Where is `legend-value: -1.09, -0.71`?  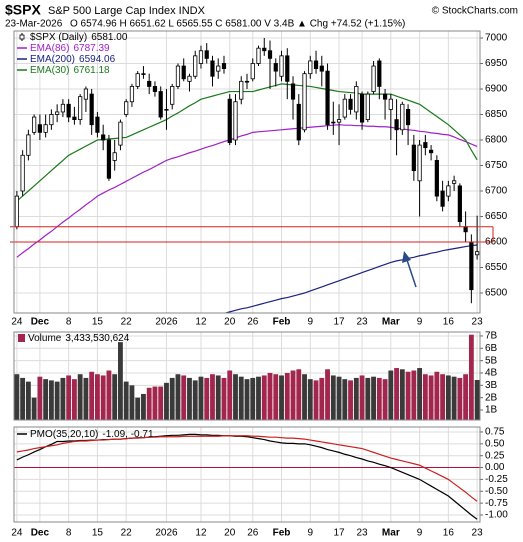
legend-value: -1.09, -0.71 is located at coordinates (128, 434).